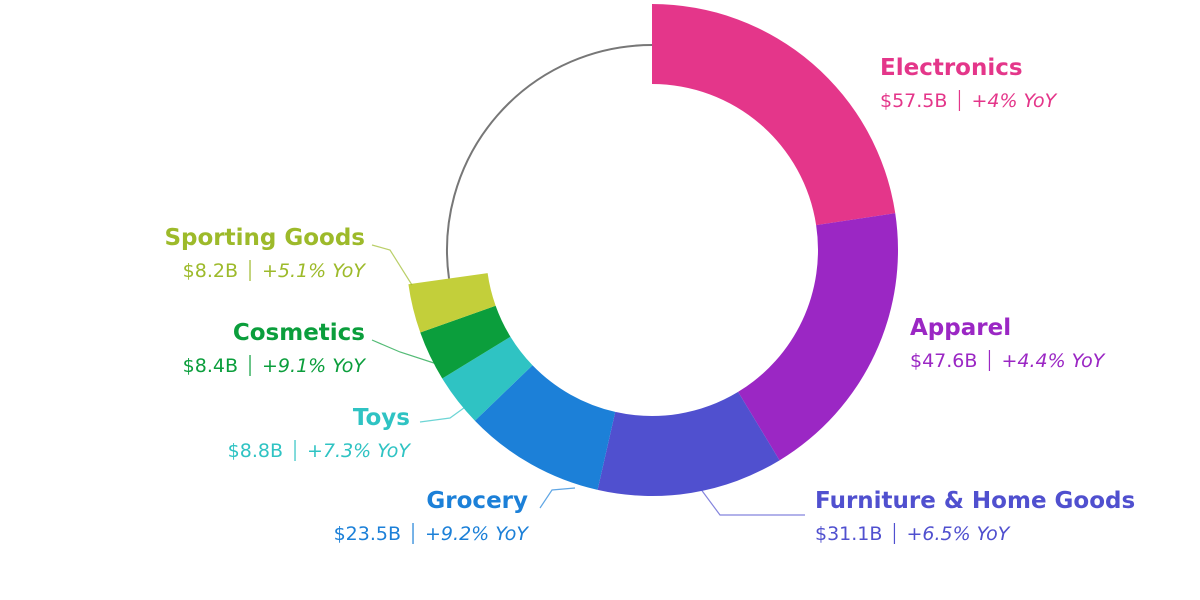  What do you see at coordinates (549, 161) in the screenshot?
I see `remainder-arc` at bounding box center [549, 161].